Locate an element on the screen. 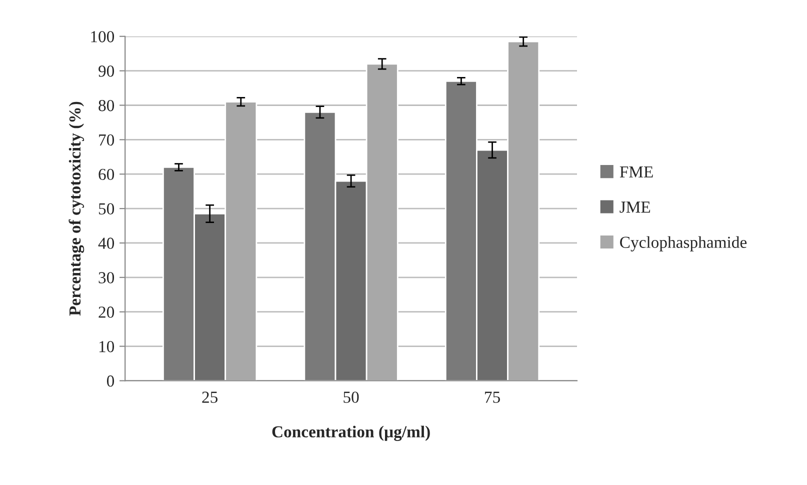 This screenshot has width=807, height=485. y-tick-label: 70 is located at coordinates (106, 140).